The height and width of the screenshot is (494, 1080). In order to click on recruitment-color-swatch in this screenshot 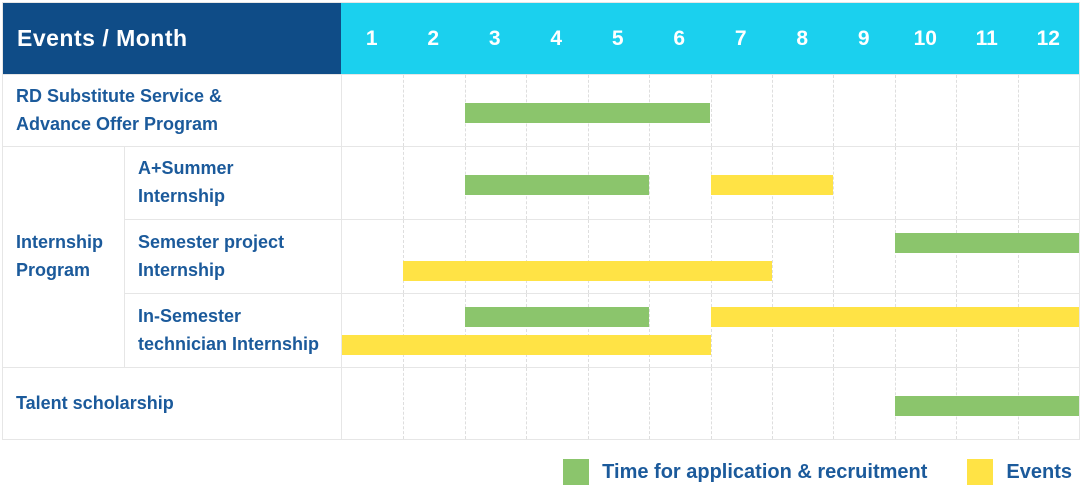, I will do `click(576, 472)`.